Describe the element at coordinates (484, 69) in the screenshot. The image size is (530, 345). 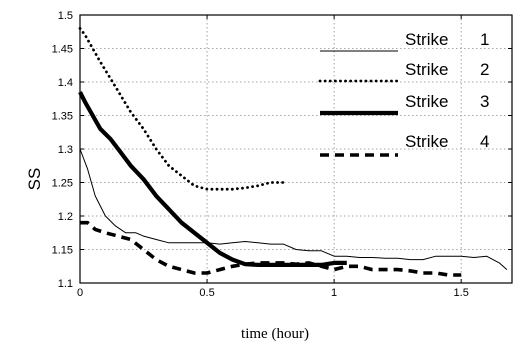
I see `legend-label-strike-number: 2` at that location.